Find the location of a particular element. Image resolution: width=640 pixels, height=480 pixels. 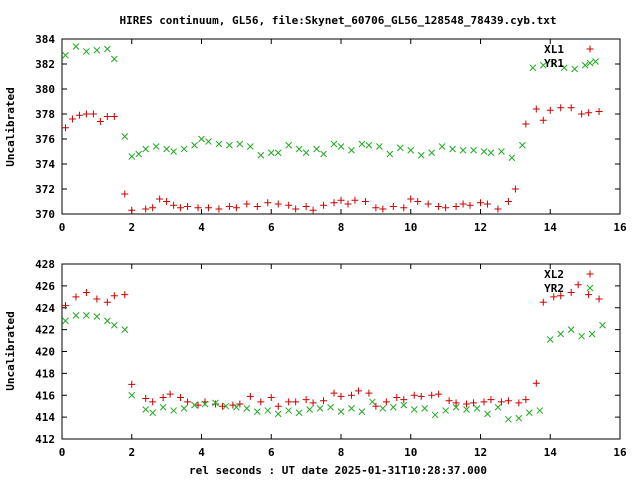

y-tick-label: 428 is located at coordinates (45, 264).